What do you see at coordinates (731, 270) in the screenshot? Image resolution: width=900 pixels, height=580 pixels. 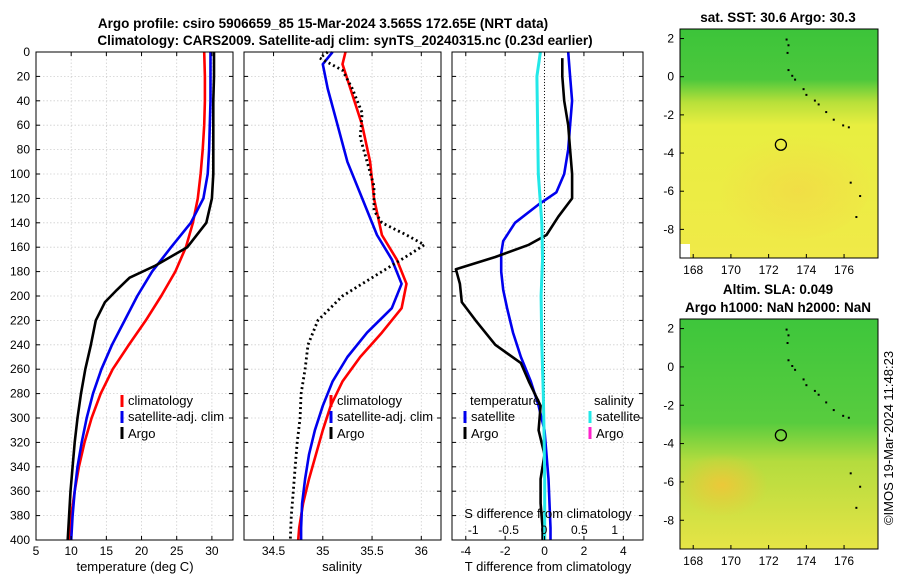 I see `m1-xtick-label: 170` at bounding box center [731, 270].